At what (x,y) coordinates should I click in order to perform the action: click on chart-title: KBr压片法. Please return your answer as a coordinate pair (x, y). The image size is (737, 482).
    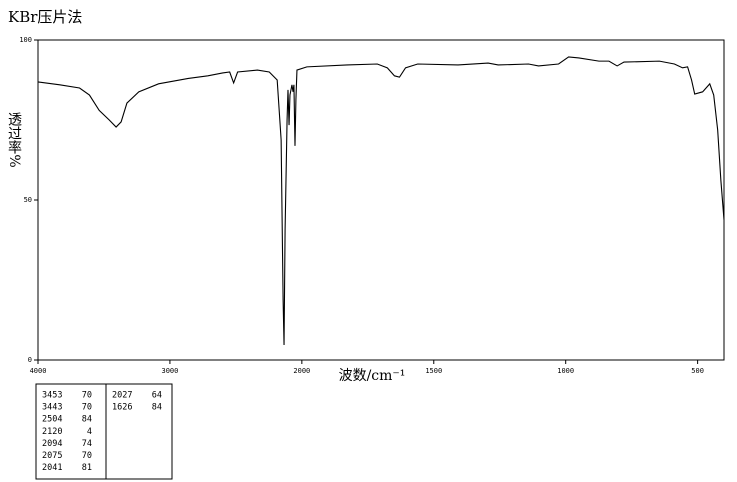
    Looking at the image, I should click on (45, 17).